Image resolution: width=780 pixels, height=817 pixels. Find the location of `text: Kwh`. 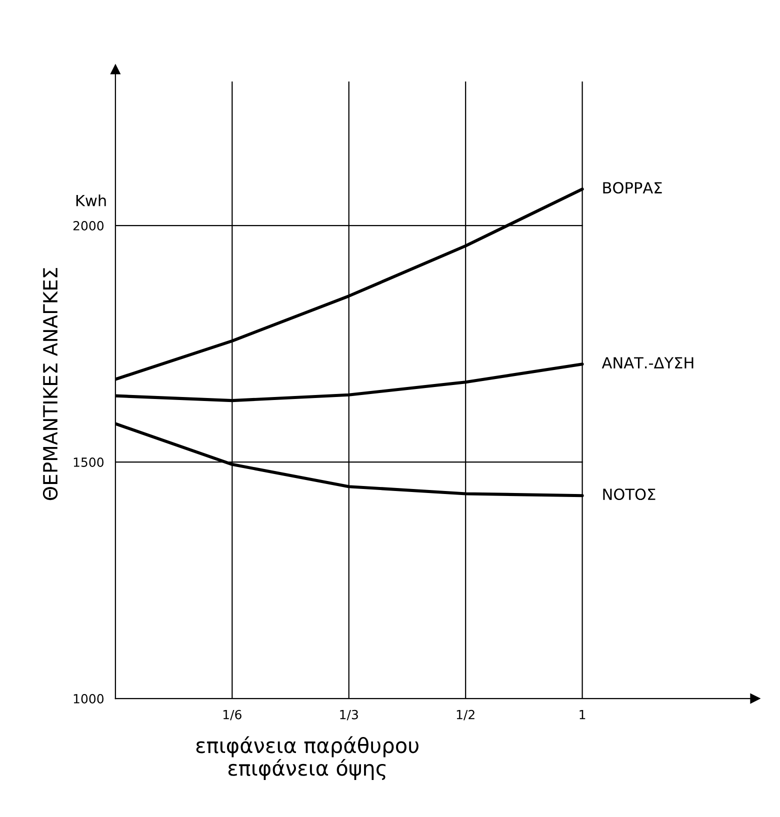

text: Kwh is located at coordinates (91, 200).